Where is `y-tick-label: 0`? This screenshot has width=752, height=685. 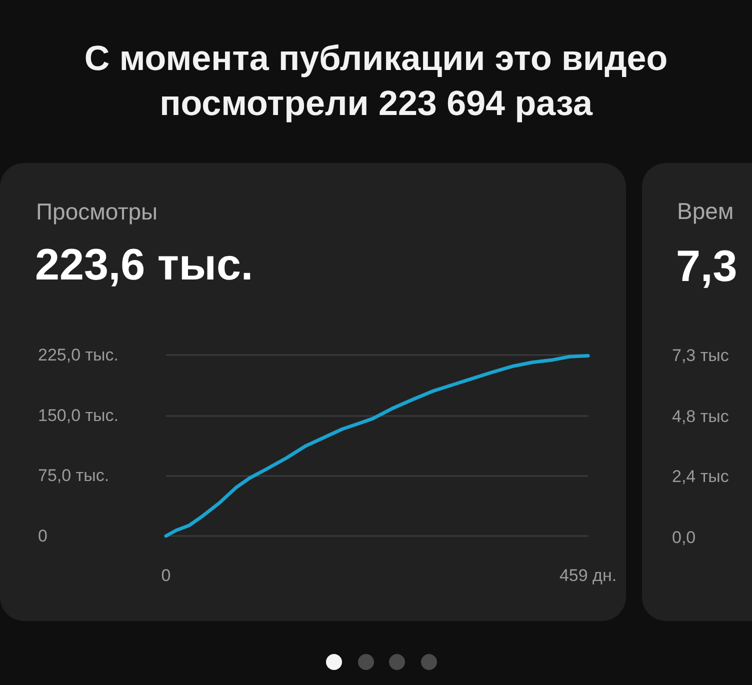 y-tick-label: 0 is located at coordinates (43, 536).